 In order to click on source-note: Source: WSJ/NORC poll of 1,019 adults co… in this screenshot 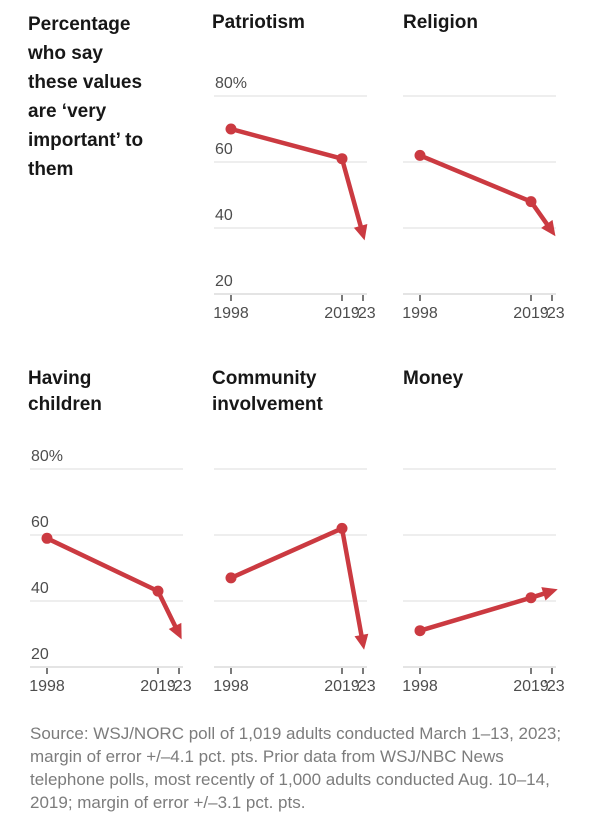, I will do `click(296, 768)`.